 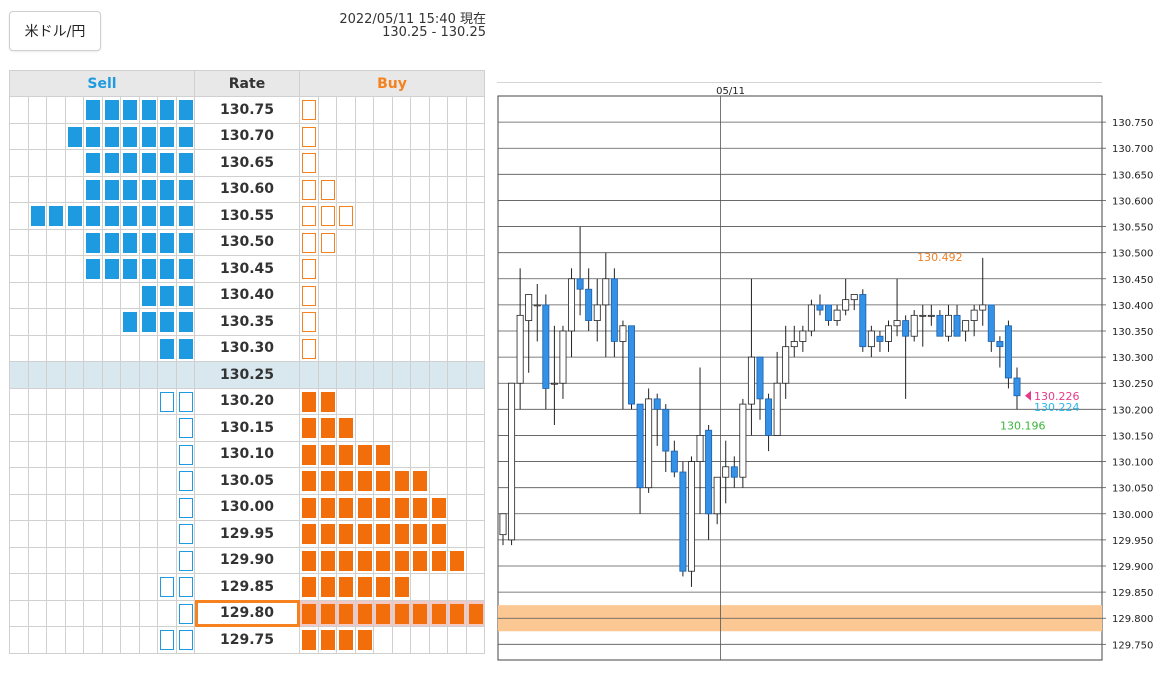 I want to click on y-tick-label: 130.350, so click(x=1132, y=332).